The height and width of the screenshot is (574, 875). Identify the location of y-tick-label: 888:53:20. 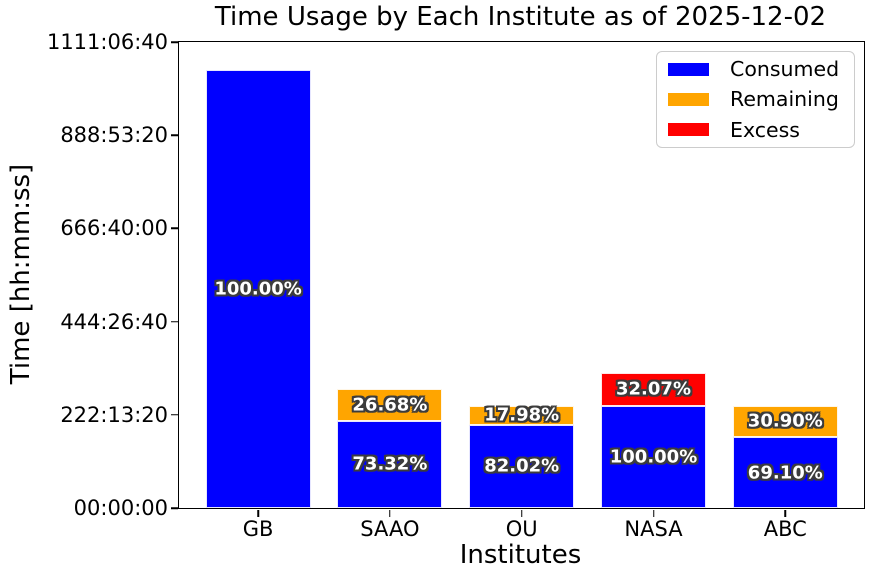
(114, 135).